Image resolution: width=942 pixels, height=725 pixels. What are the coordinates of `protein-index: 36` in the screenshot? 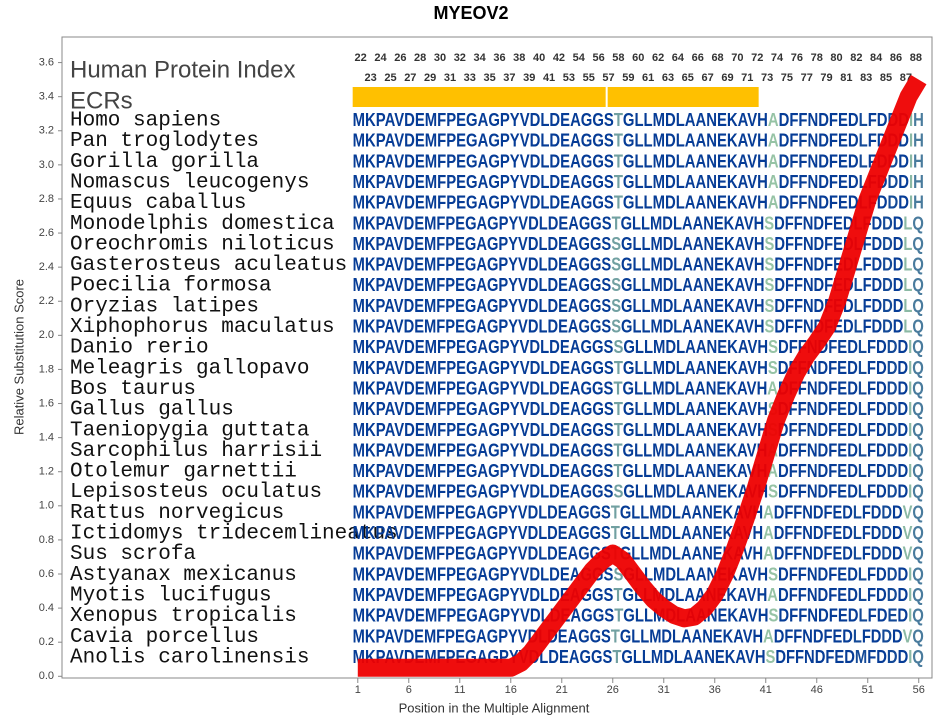 It's located at (499, 58).